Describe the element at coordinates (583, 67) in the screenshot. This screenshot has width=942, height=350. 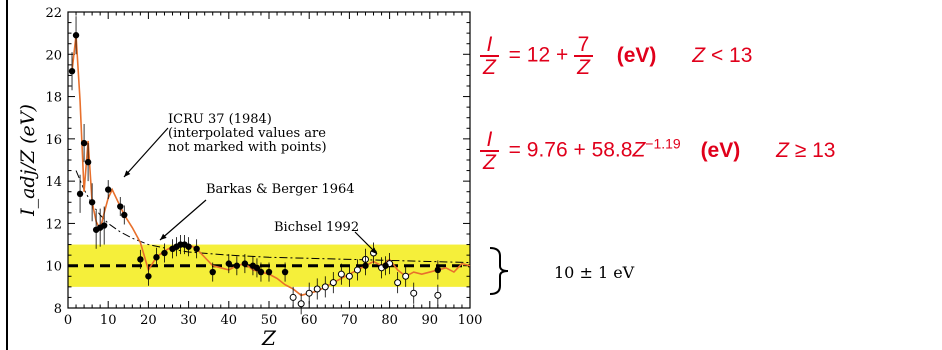
I see `eq1-rhs-denominator: Z` at that location.